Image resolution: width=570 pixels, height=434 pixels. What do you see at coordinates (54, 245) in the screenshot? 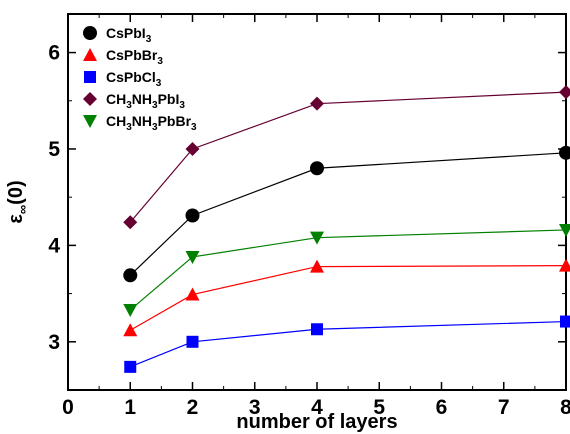
I see `y-tick-label: 4` at bounding box center [54, 245].